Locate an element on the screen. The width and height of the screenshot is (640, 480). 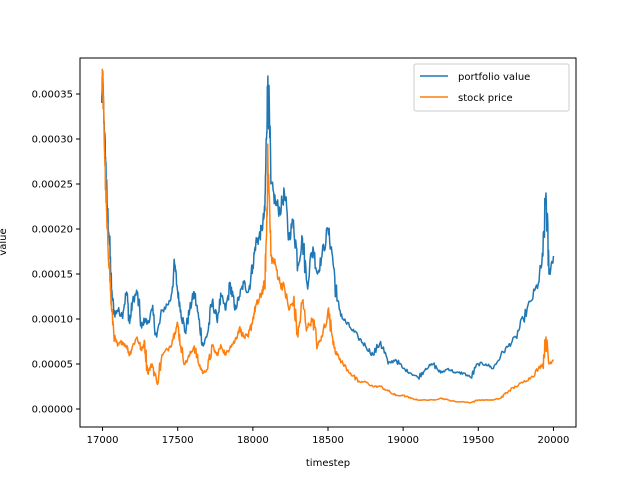
y-tick-label: 0.00000 is located at coordinates (52, 410).